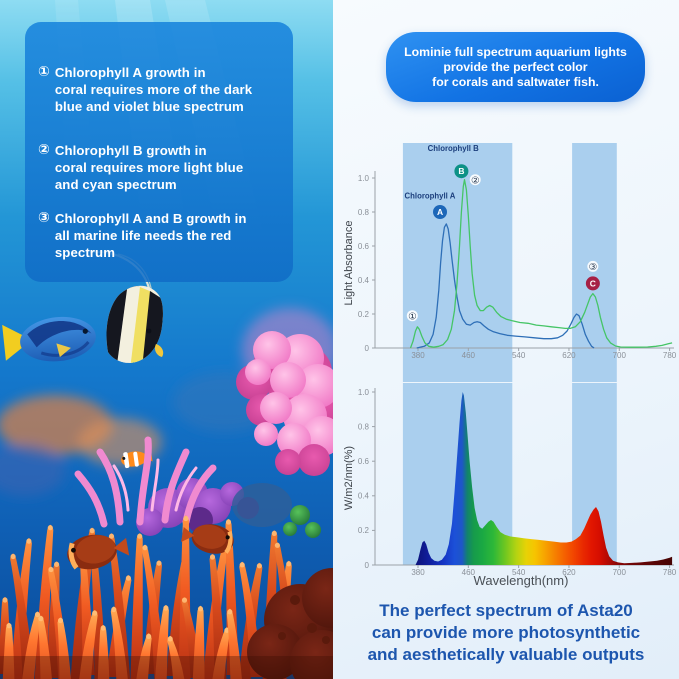  What do you see at coordinates (145, 482) in the screenshot?
I see `coral-branches` at bounding box center [145, 482].